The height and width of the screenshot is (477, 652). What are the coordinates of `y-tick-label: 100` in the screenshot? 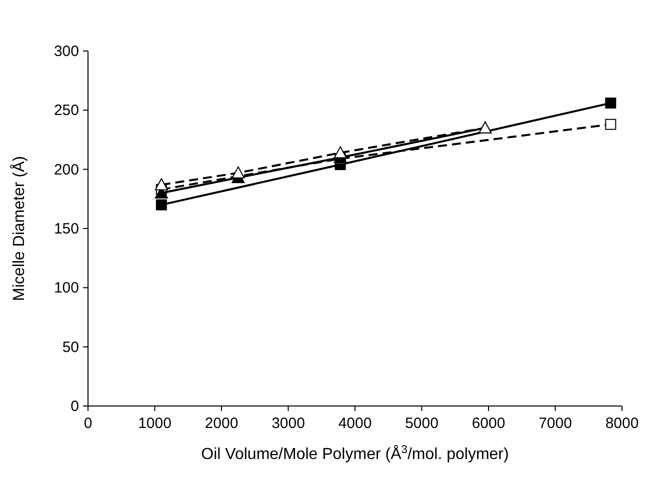 It's located at (66, 288).